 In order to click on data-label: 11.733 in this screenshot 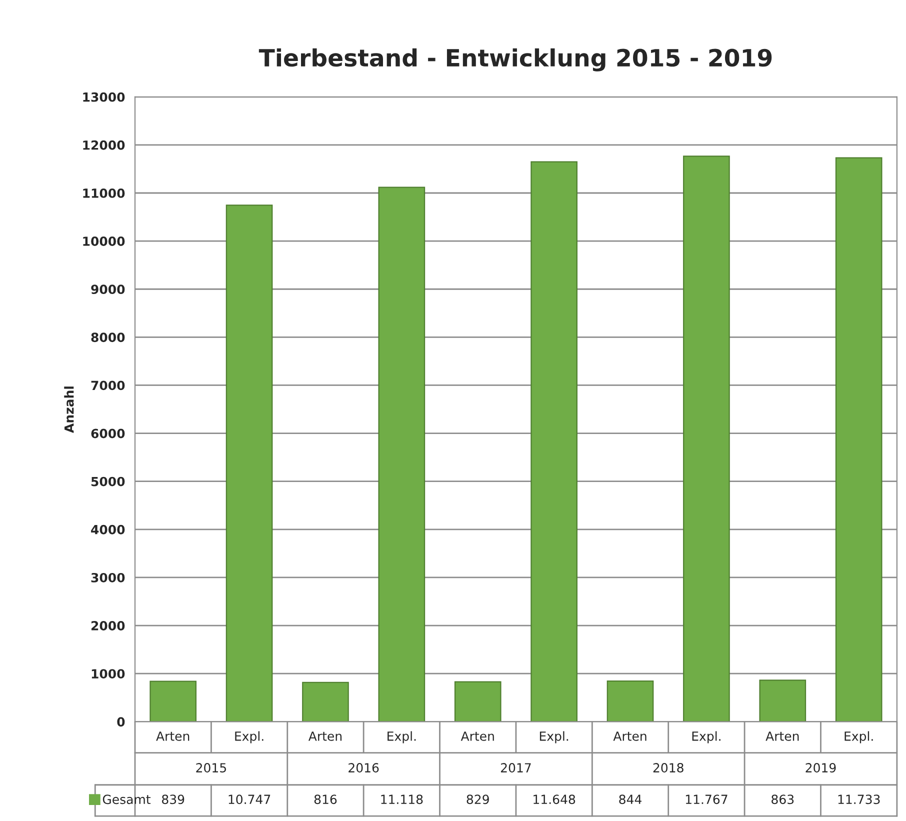, I will do `click(859, 799)`.